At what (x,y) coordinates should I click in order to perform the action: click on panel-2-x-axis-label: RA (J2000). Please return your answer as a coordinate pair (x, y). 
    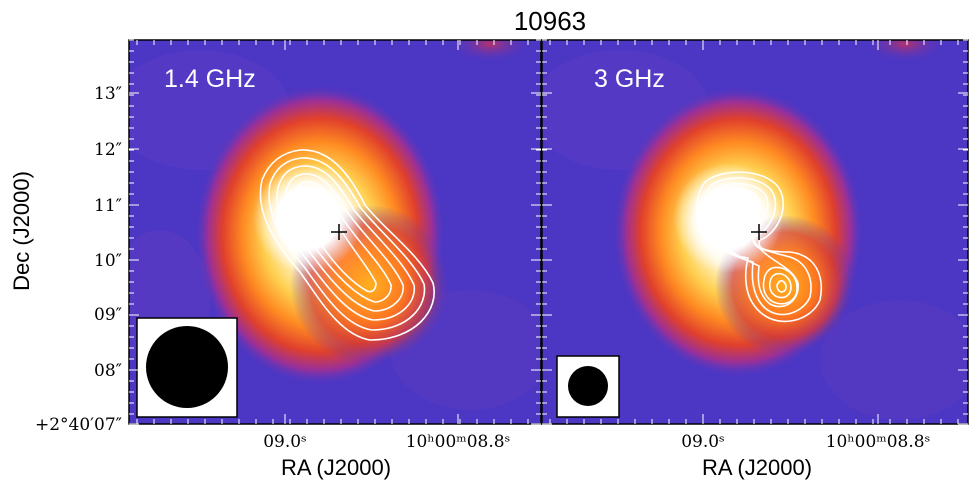
    Looking at the image, I should click on (757, 467).